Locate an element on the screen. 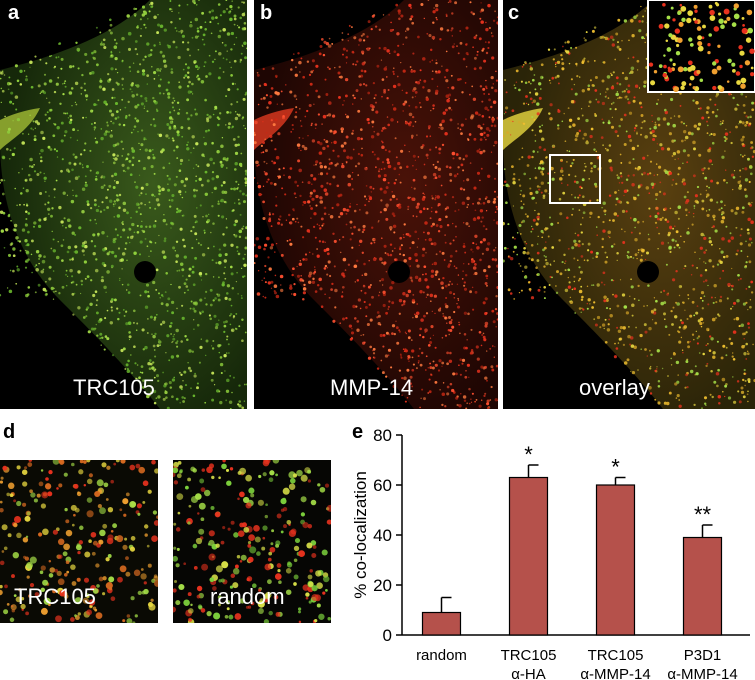  y-tick-label: 20 is located at coordinates (382, 585).